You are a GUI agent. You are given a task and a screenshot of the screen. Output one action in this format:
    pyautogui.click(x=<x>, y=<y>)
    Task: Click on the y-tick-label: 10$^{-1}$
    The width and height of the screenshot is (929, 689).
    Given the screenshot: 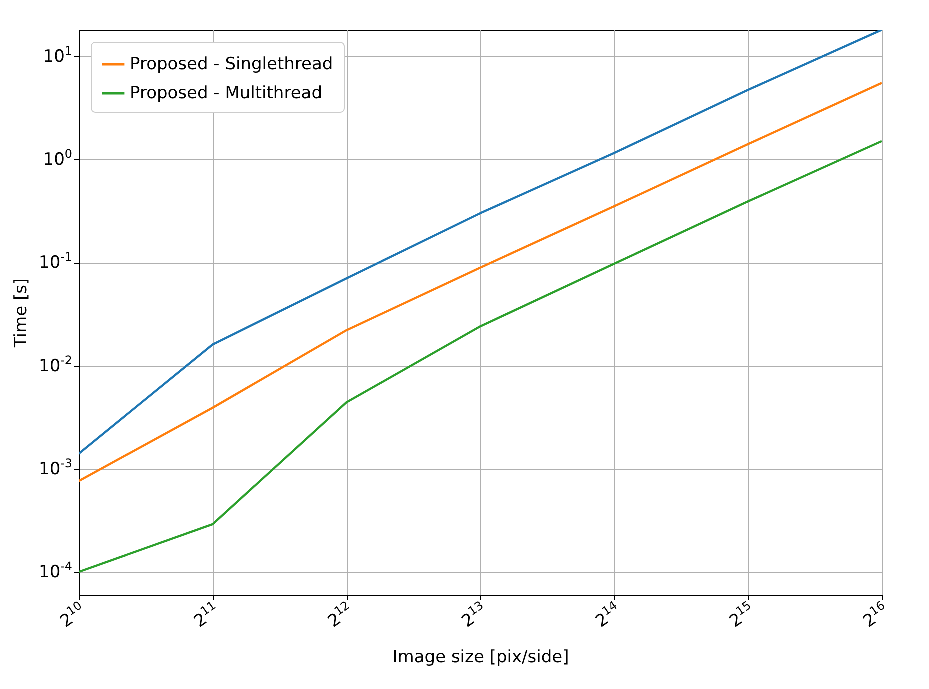 What is the action you would take?
    pyautogui.click(x=55, y=262)
    